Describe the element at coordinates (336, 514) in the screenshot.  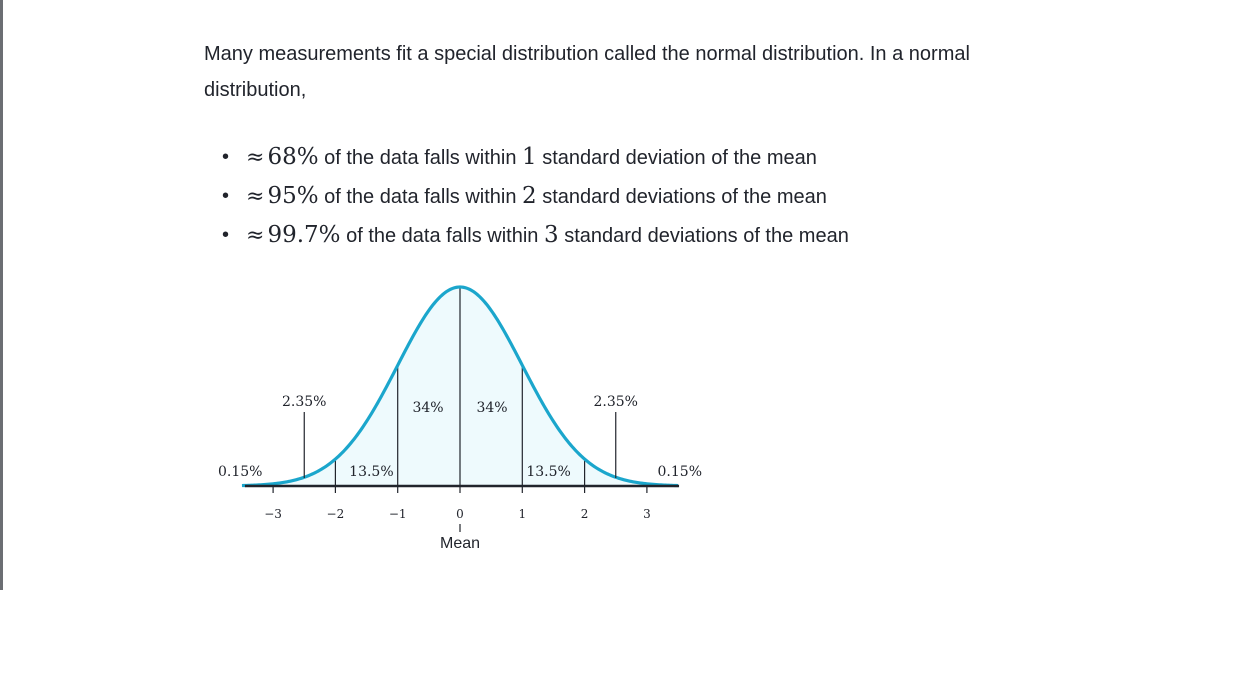
I see `x-tick-label: −2` at that location.